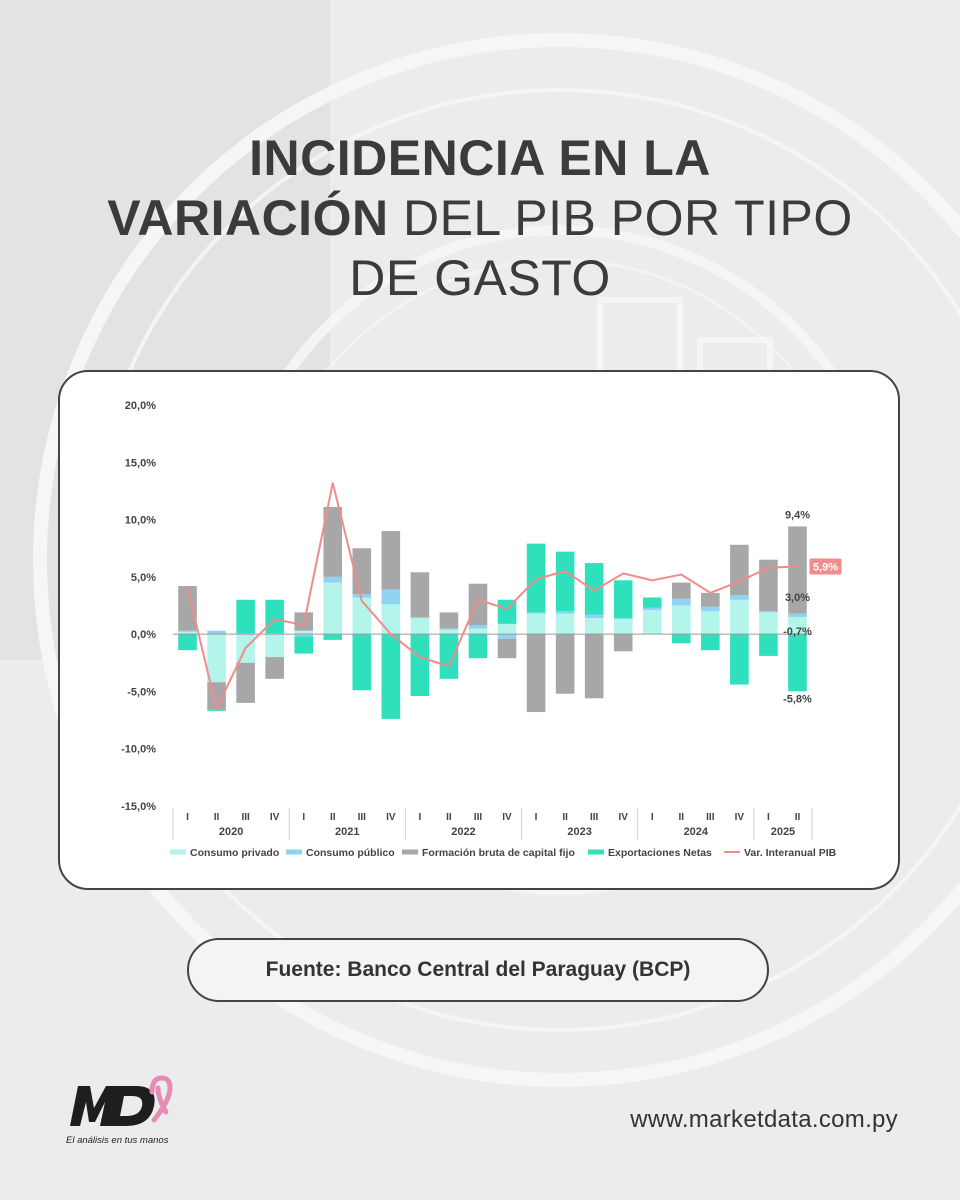  I want to click on title-line-3: DE GASTO, so click(480, 278).